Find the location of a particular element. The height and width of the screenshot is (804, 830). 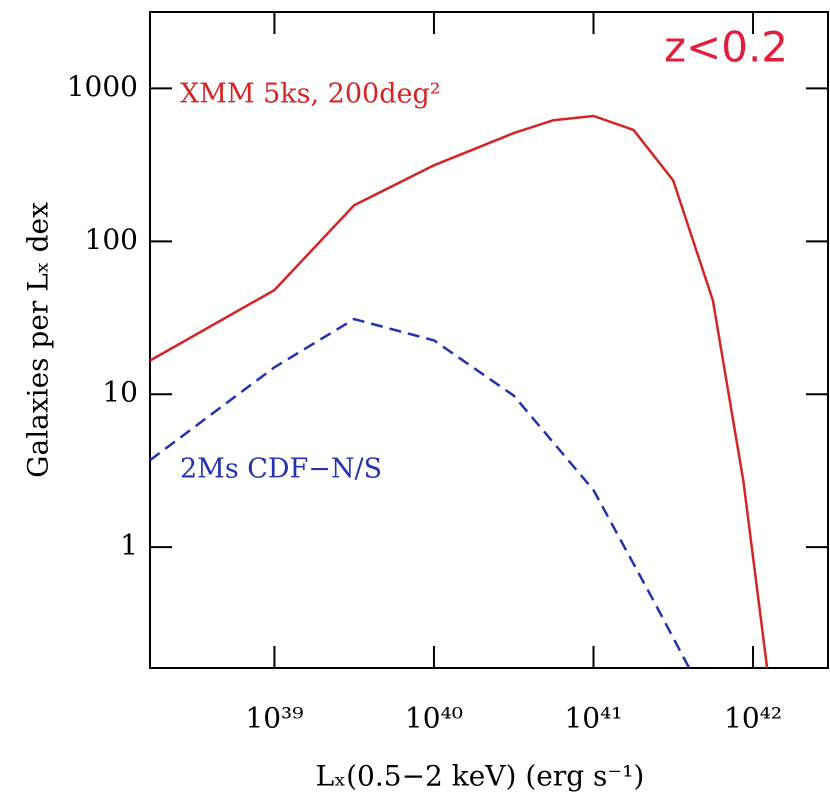

annotation: z<0.2 is located at coordinates (726, 47).